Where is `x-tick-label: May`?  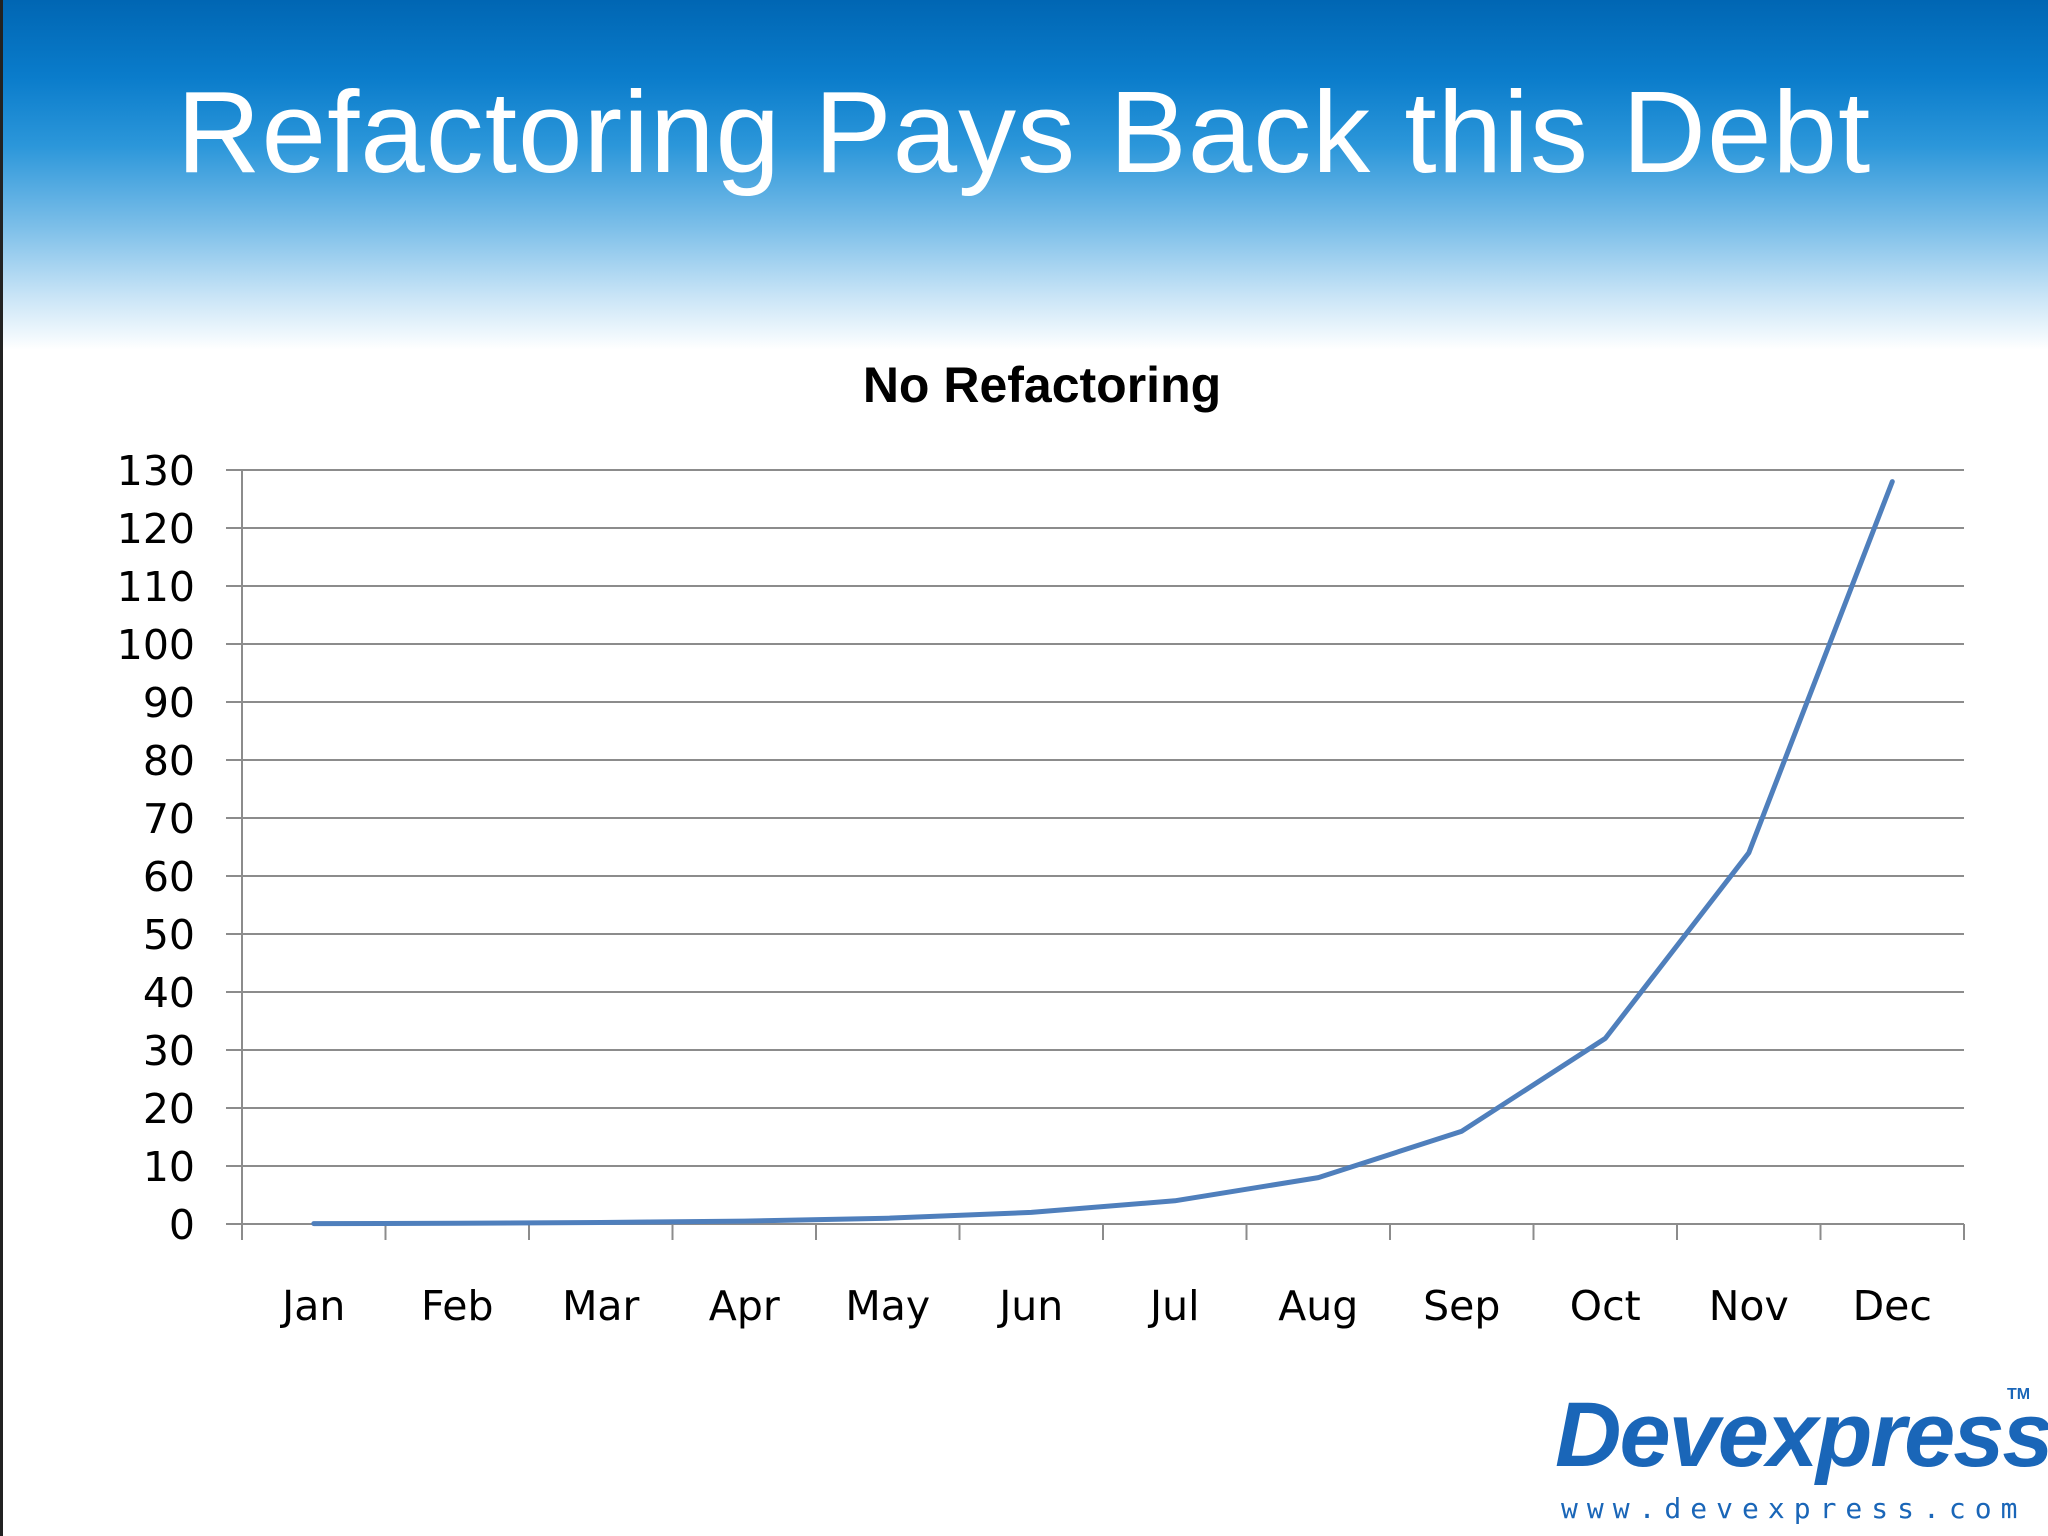
x-tick-label: May is located at coordinates (887, 1306).